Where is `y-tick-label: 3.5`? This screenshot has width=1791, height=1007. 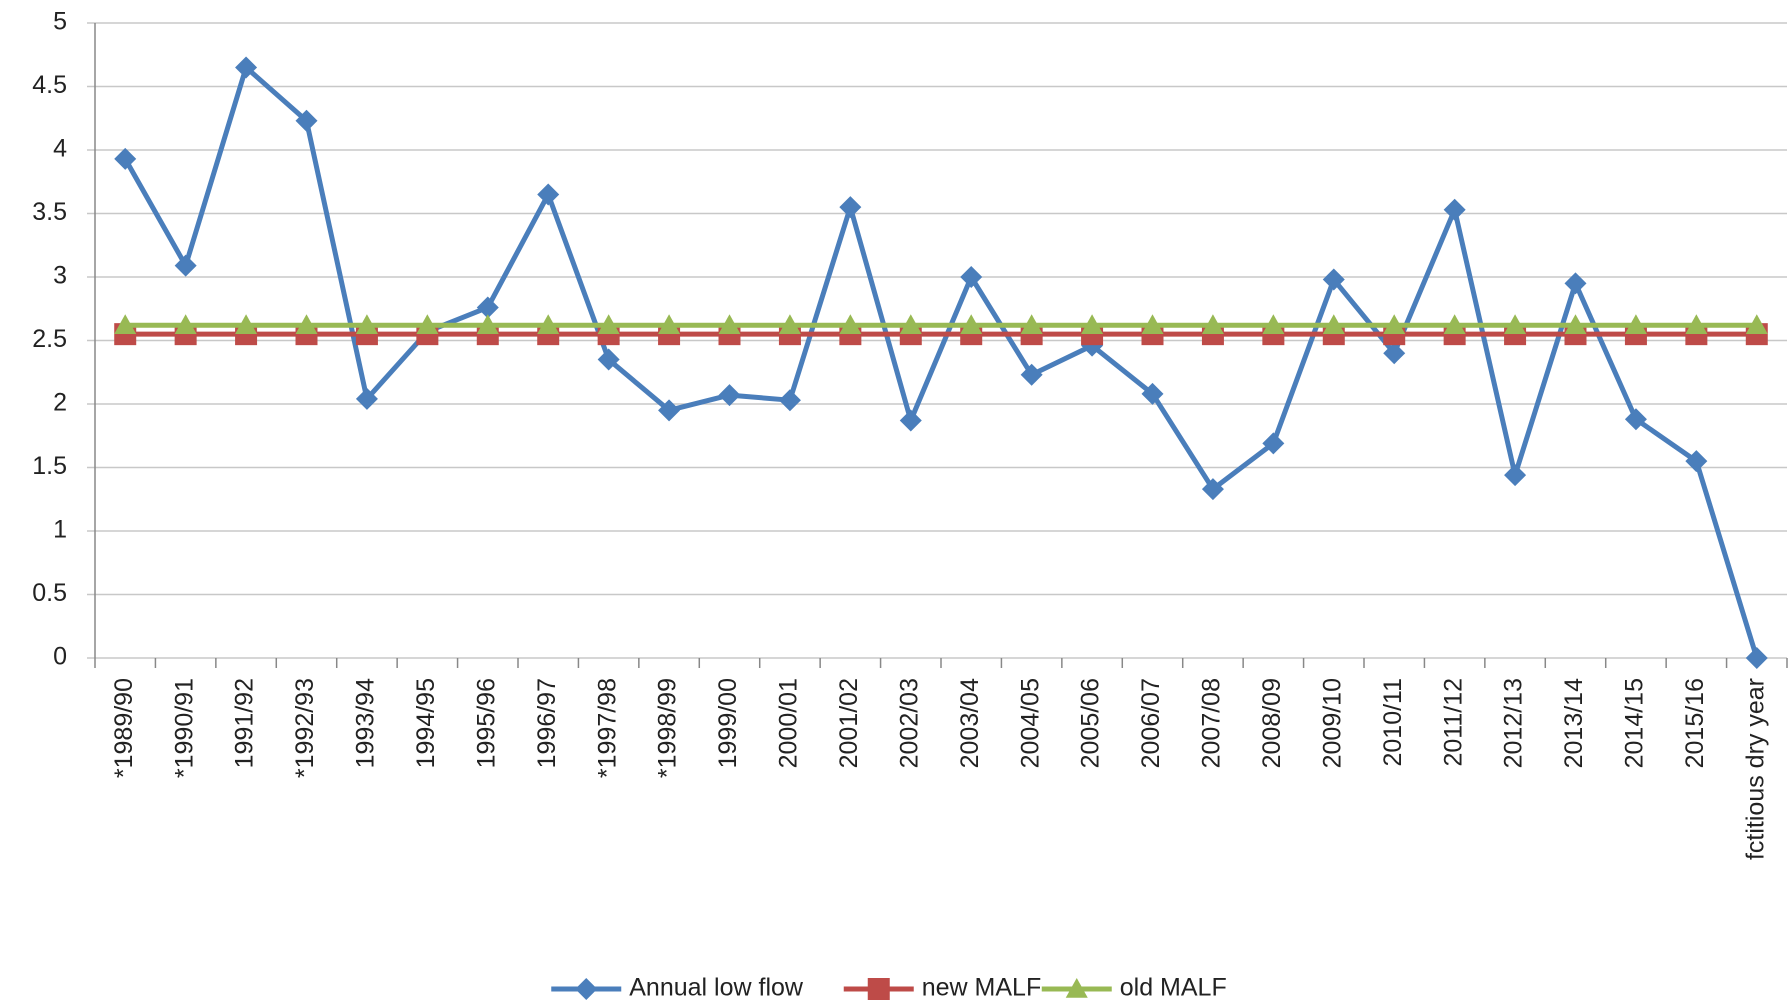 y-tick-label: 3.5 is located at coordinates (49, 212).